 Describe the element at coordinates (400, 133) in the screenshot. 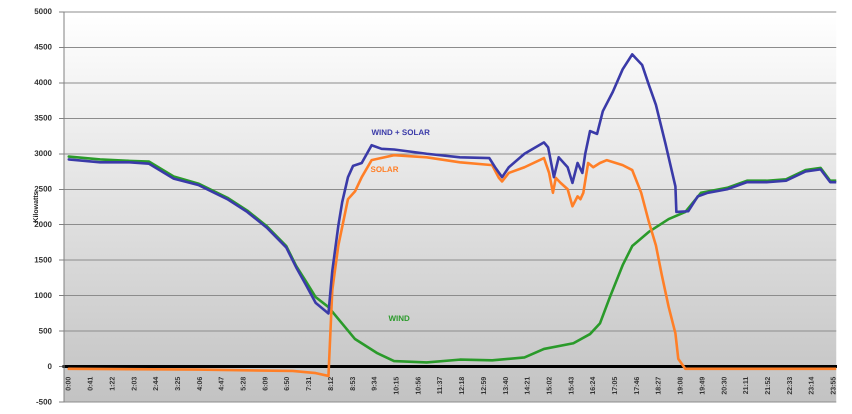

I see `series-label: WIND + SOLAR` at that location.